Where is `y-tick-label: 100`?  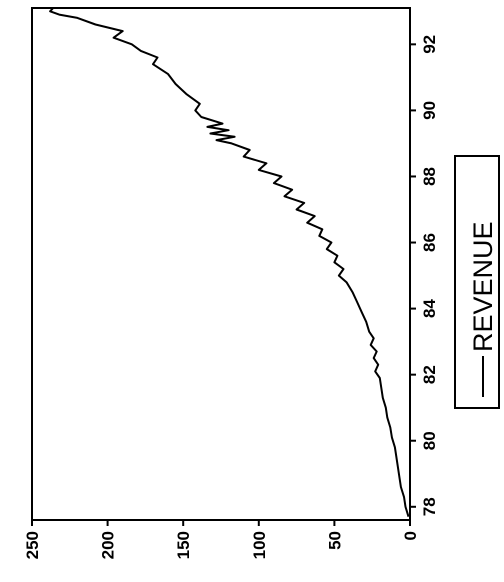 y-tick-label: 100 is located at coordinates (259, 545).